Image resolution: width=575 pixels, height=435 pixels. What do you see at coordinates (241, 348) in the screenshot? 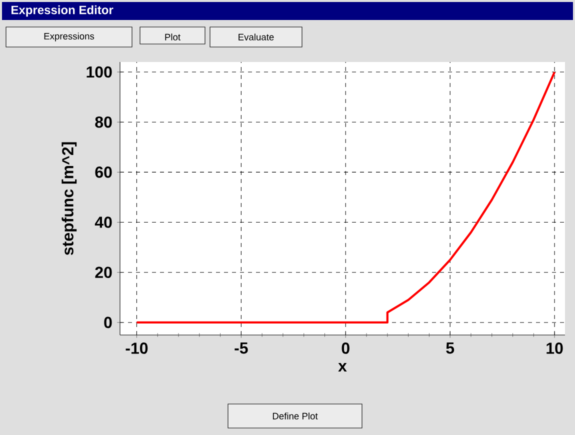
I see `x-tick-label: -5` at bounding box center [241, 348].